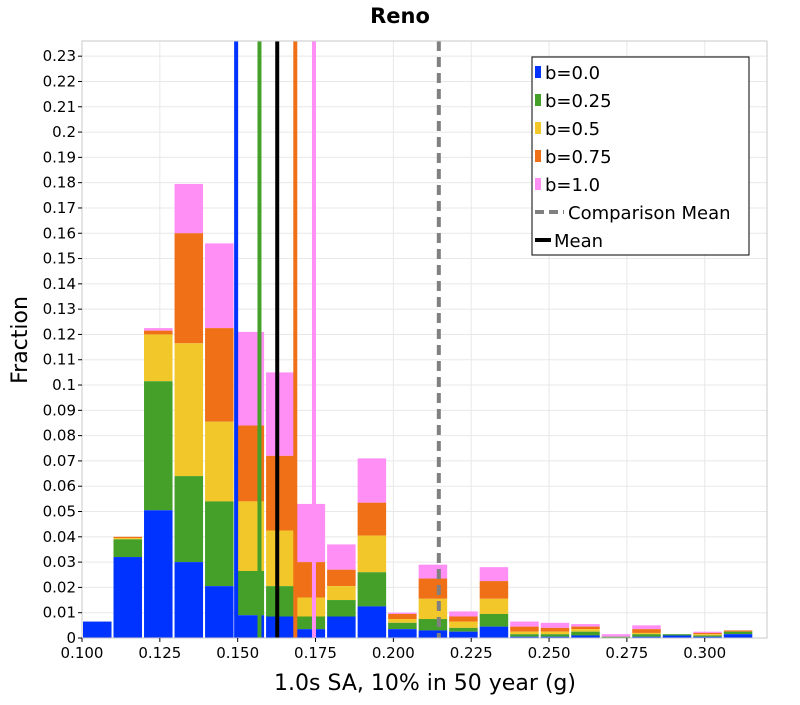  I want to click on y-tick-label: 0.12, so click(59, 334).